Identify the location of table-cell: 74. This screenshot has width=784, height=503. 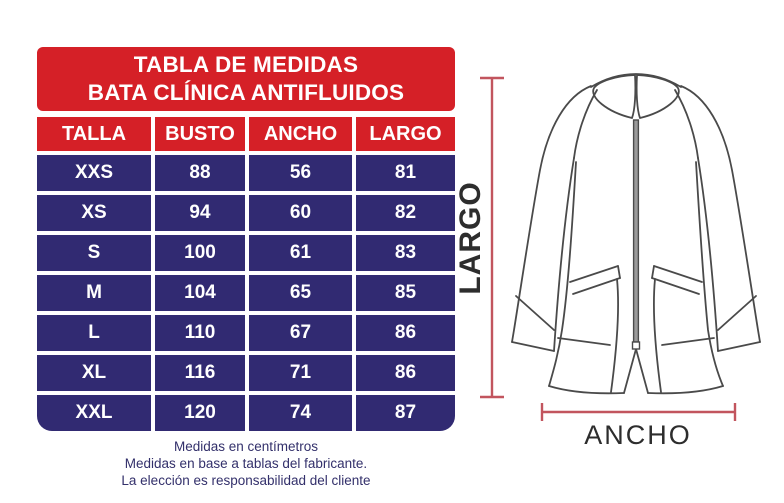
(300, 413).